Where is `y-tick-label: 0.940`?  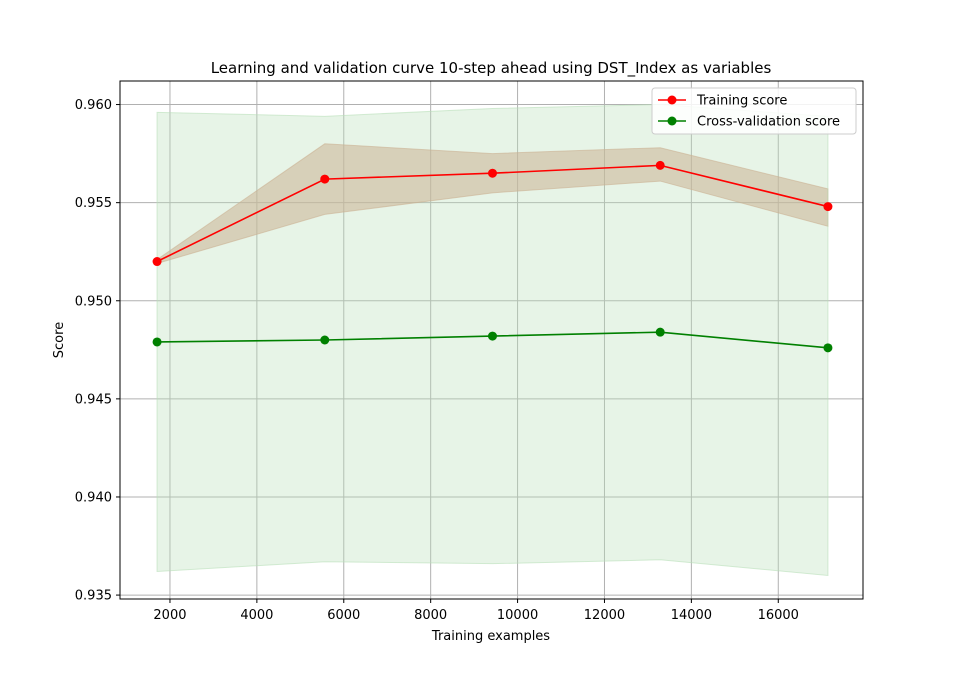 y-tick-label: 0.940 is located at coordinates (93, 497).